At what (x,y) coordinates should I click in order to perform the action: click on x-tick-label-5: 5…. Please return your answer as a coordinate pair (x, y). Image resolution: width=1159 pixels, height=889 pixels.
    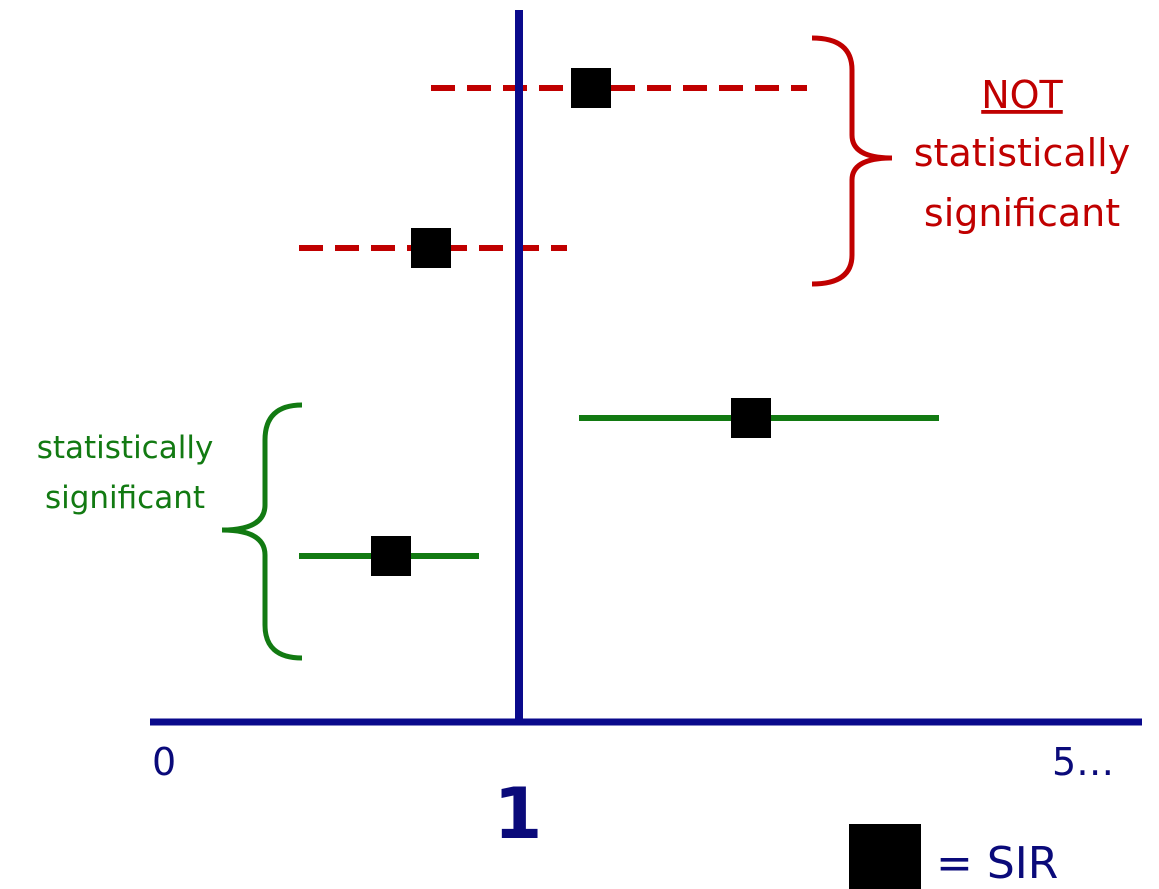
    Looking at the image, I should click on (1083, 762).